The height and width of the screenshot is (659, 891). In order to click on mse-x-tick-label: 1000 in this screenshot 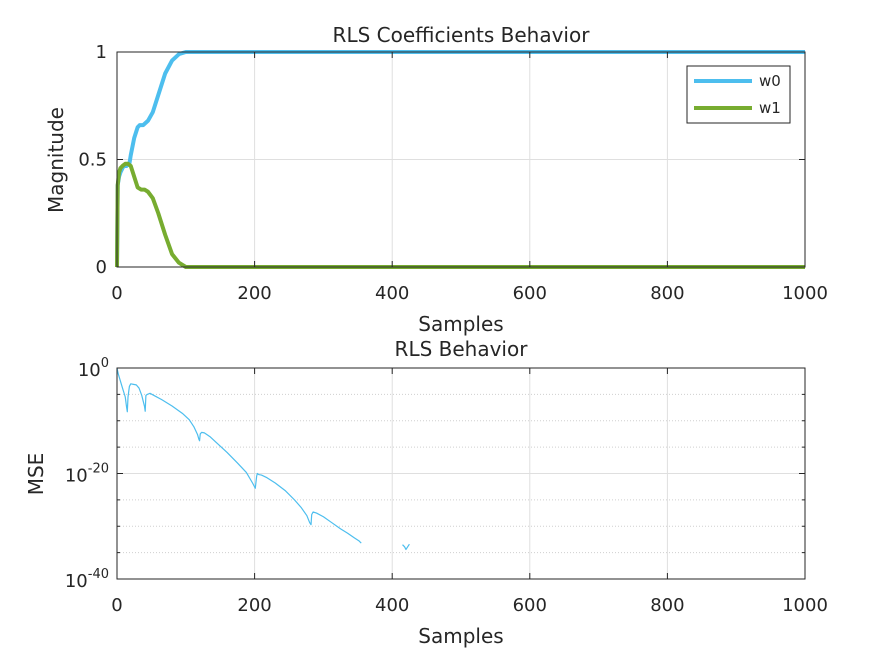, I will do `click(805, 605)`.